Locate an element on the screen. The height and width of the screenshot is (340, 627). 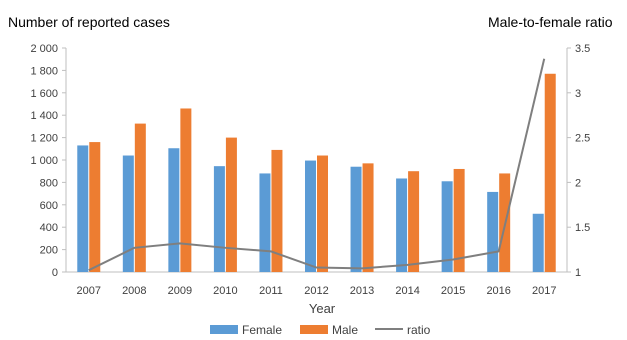
right-tick-label: 2 is located at coordinates (578, 183).